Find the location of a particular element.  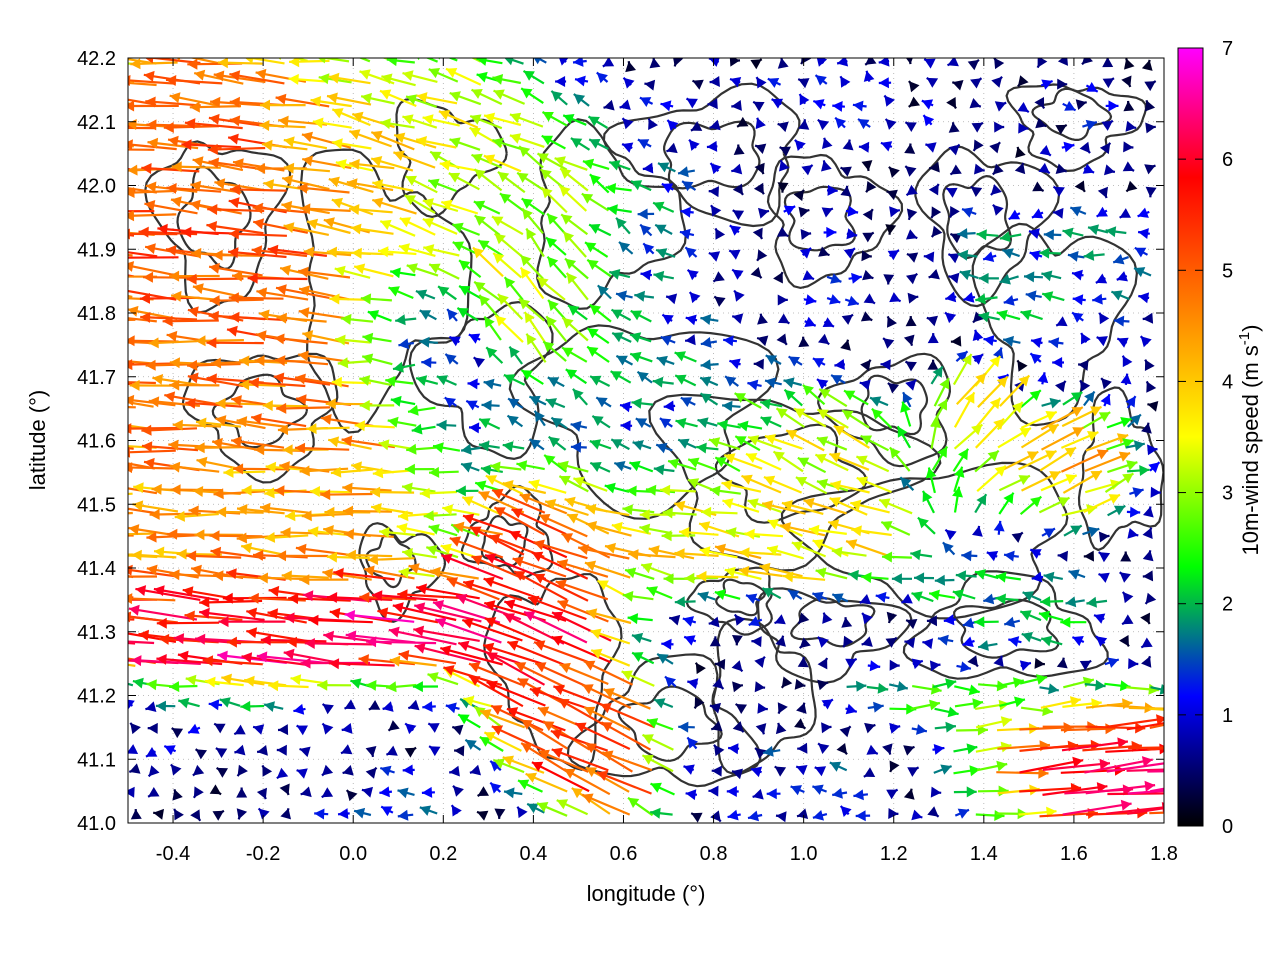

contour-line is located at coordinates (1120, 469).